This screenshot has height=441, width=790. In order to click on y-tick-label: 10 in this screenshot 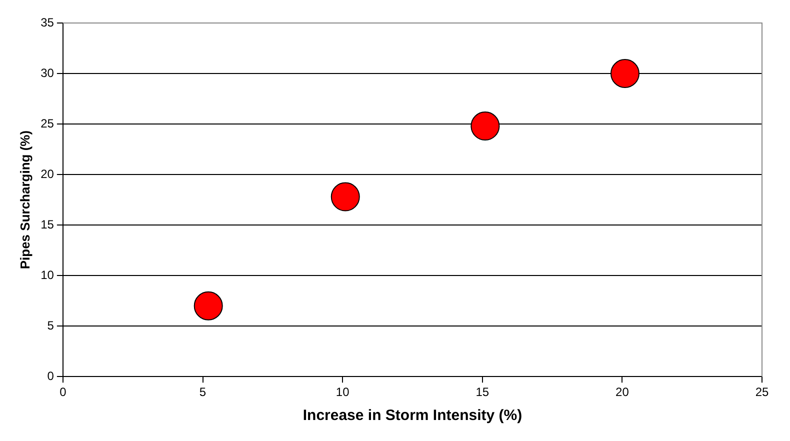, I will do `click(47, 275)`.